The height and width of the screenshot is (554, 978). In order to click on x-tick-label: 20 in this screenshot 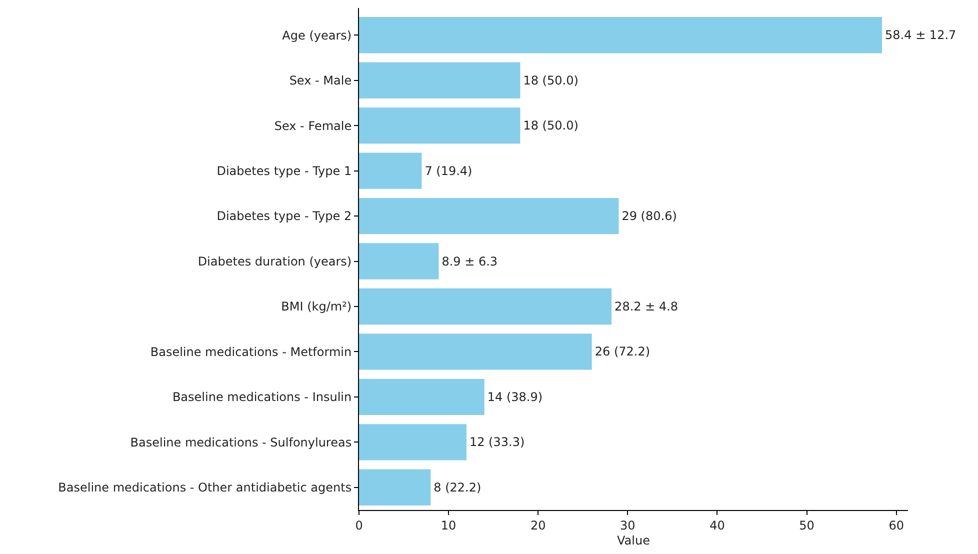, I will do `click(538, 525)`.